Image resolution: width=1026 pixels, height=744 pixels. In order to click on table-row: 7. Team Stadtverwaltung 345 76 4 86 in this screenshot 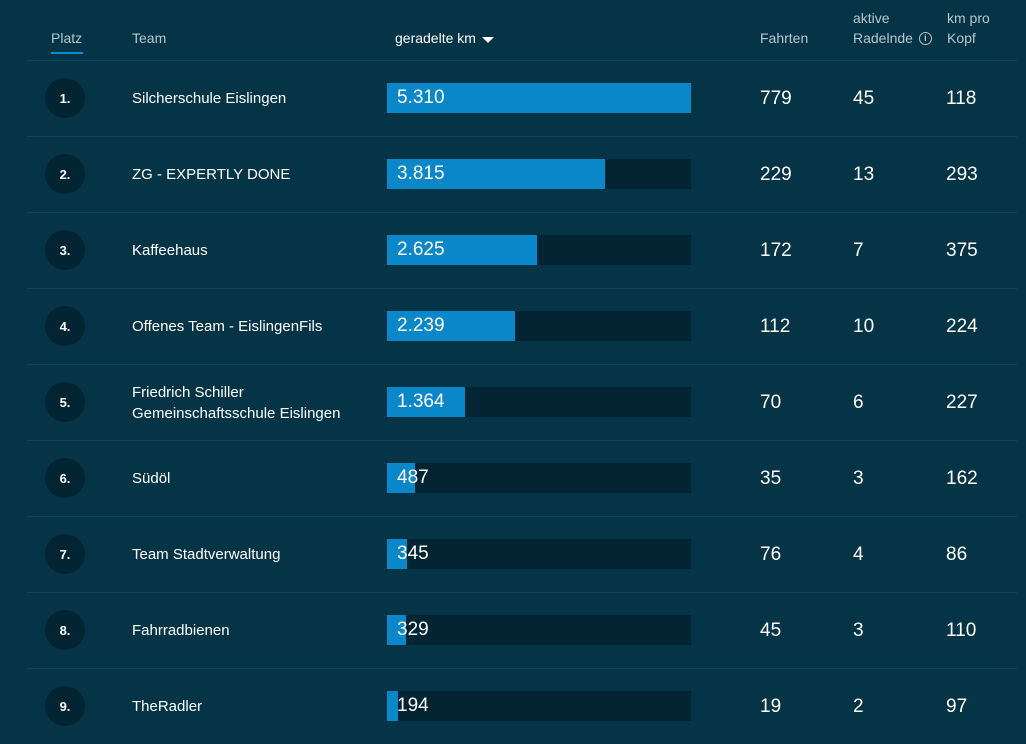, I will do `click(522, 554)`.